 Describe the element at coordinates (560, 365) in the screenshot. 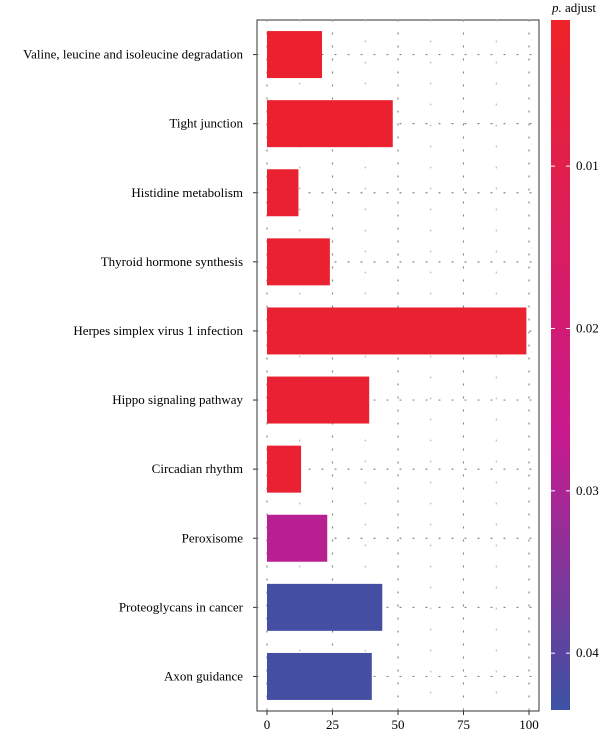

I see `colorbar` at that location.